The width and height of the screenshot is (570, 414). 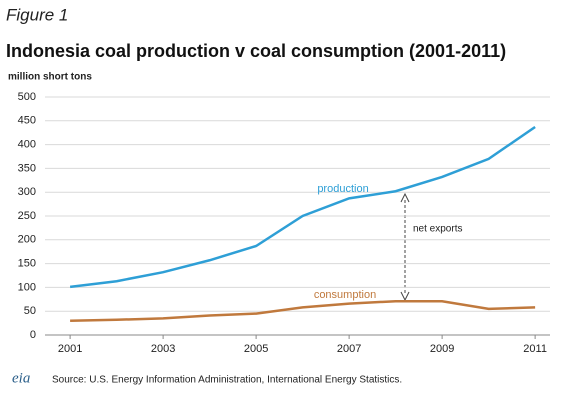 What do you see at coordinates (349, 349) in the screenshot?
I see `x-tick-label: 2007` at bounding box center [349, 349].